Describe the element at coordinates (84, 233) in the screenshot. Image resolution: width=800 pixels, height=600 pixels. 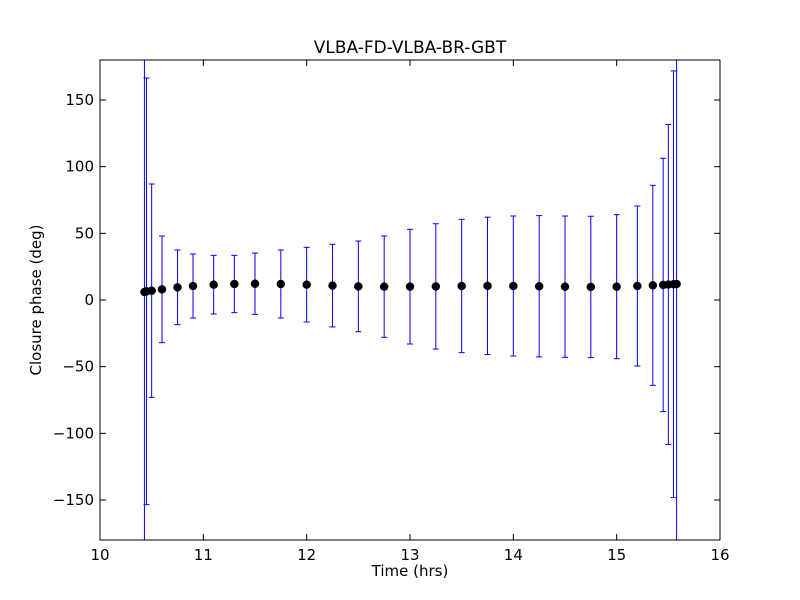
I see `y-tick-label: 50` at that location.